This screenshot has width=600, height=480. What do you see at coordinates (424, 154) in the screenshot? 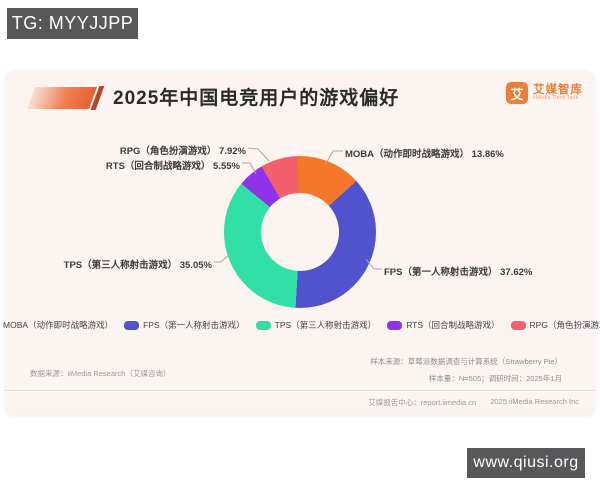
I see `slice-label-moba: MOBA（动作即时战略游戏） 13.86%` at bounding box center [424, 154].